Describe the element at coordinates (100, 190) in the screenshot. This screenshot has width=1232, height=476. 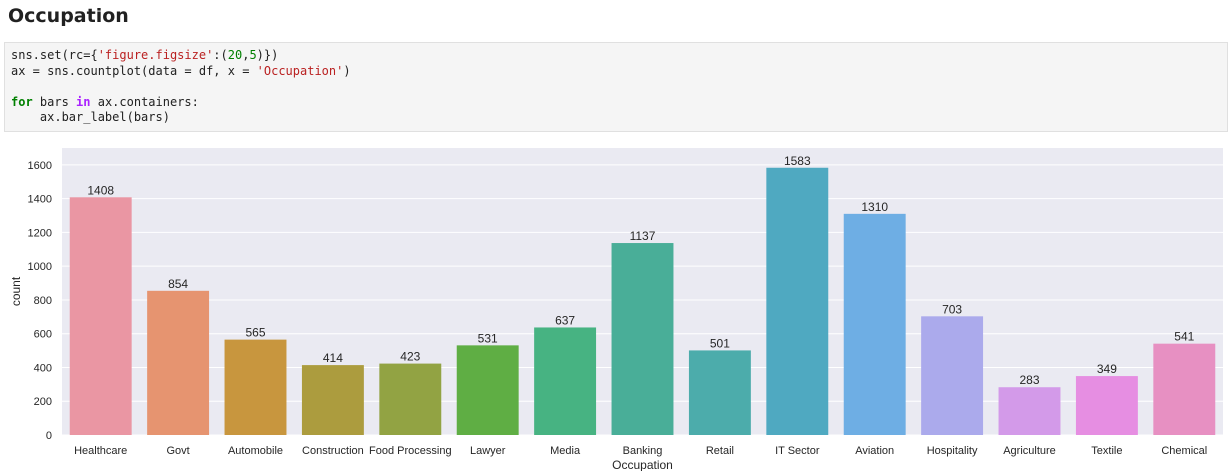
I see `bar-label: 1408` at that location.